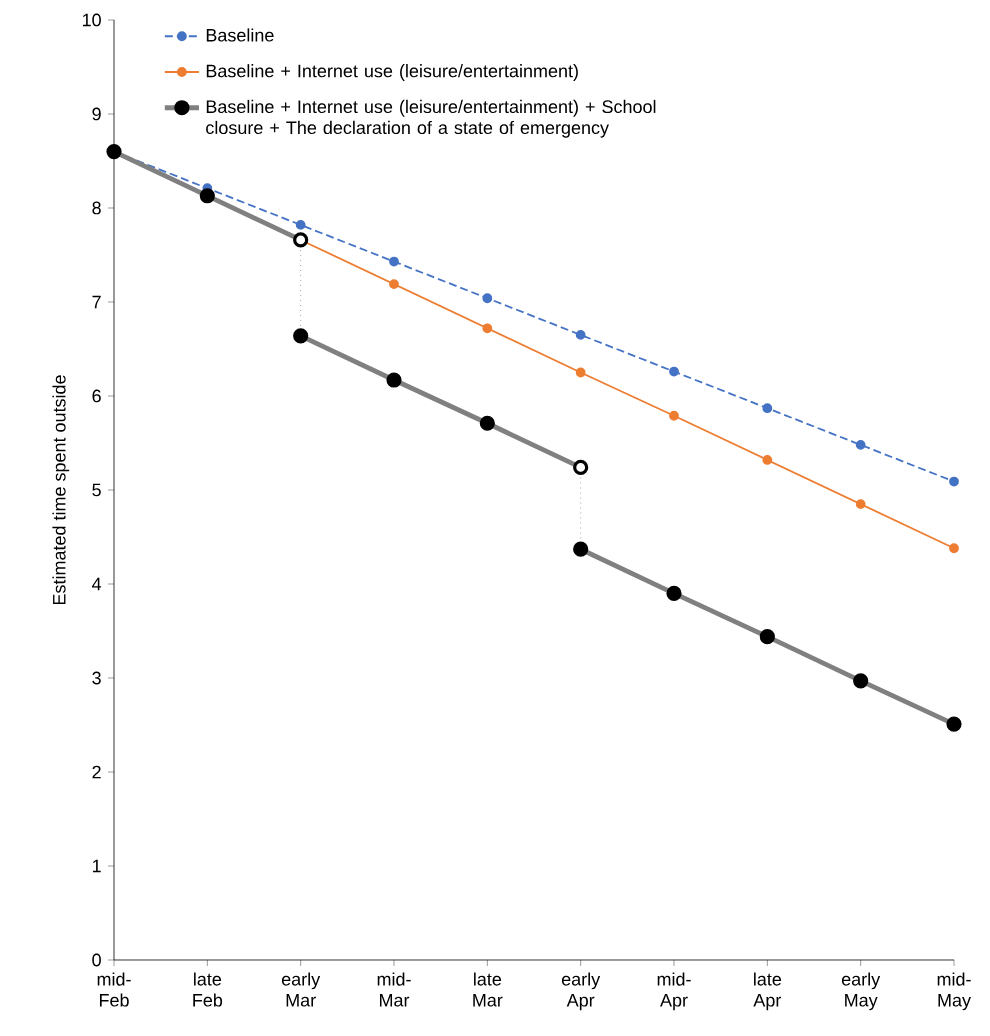 The image size is (990, 1036). Describe the element at coordinates (240, 35) in the screenshot. I see `legend-label: Baseline` at that location.